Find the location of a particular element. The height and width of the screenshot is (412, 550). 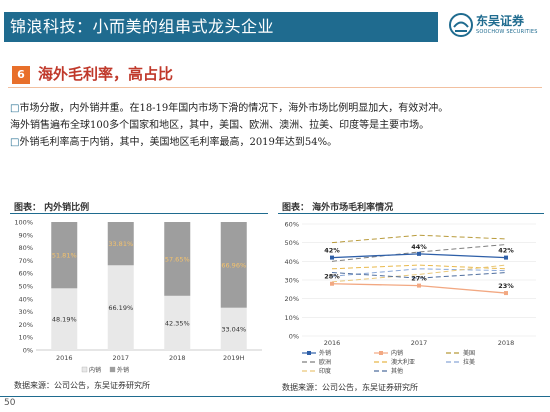

legend-label: 拉美 is located at coordinates (469, 362).